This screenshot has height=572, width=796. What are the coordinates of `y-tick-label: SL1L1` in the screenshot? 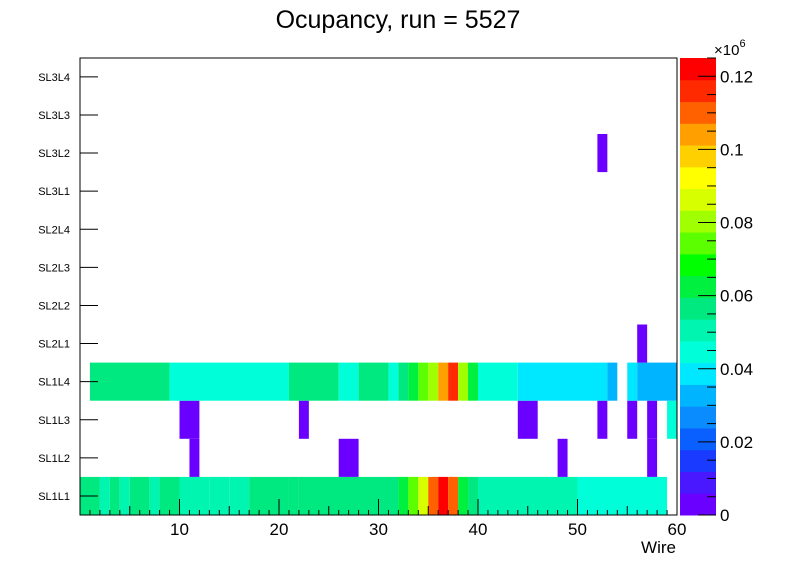 It's located at (54, 497).